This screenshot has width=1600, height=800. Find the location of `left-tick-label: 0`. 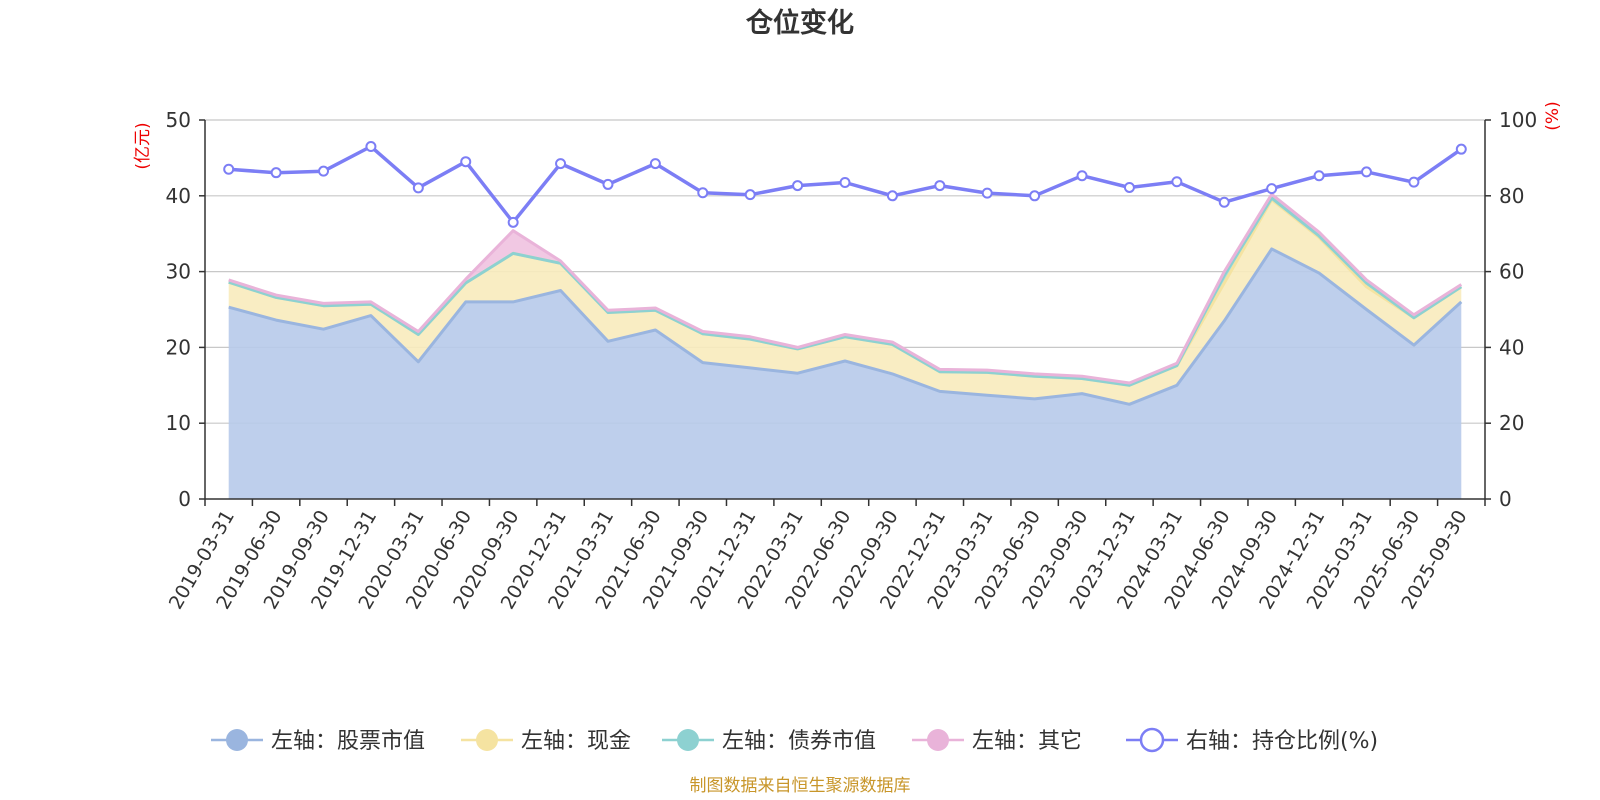

left-tick-label: 0 is located at coordinates (184, 499).